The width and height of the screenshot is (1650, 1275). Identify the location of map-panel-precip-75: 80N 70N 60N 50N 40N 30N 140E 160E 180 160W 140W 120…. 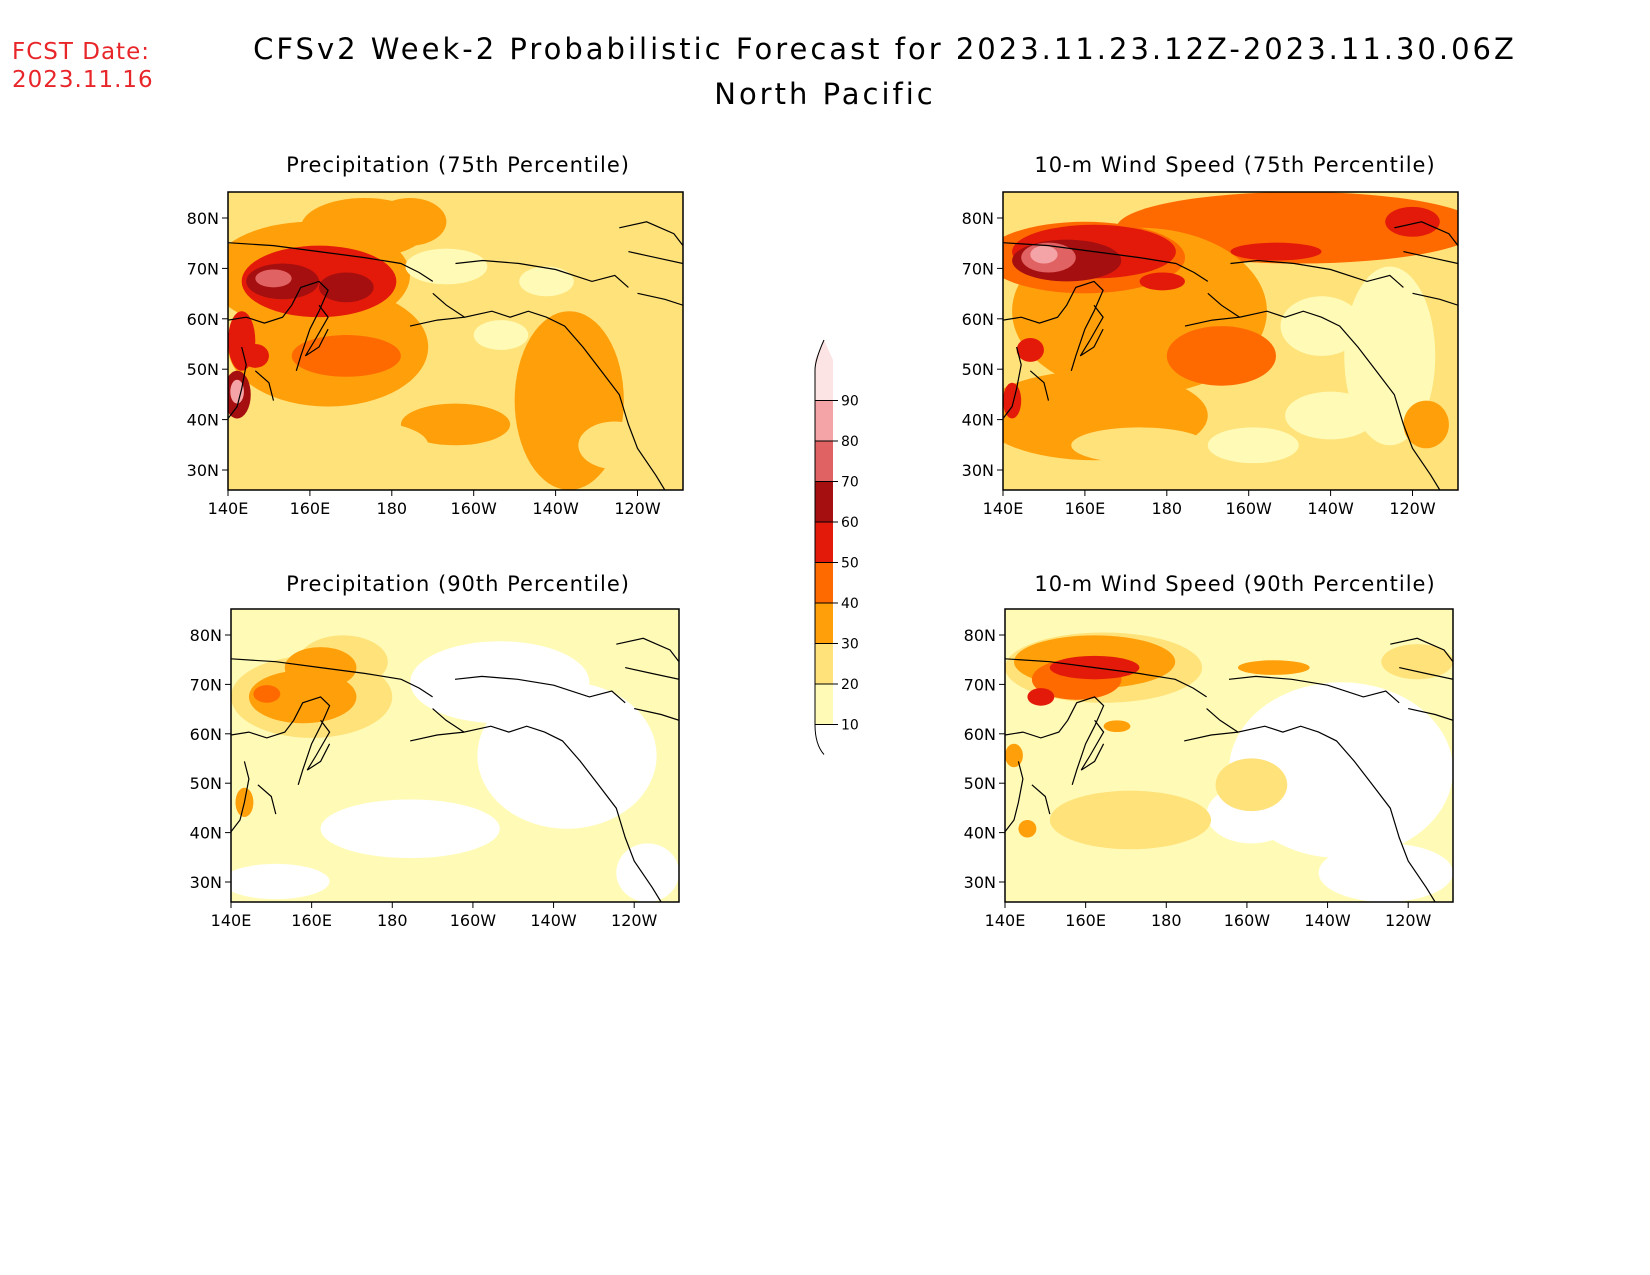
(435, 354).